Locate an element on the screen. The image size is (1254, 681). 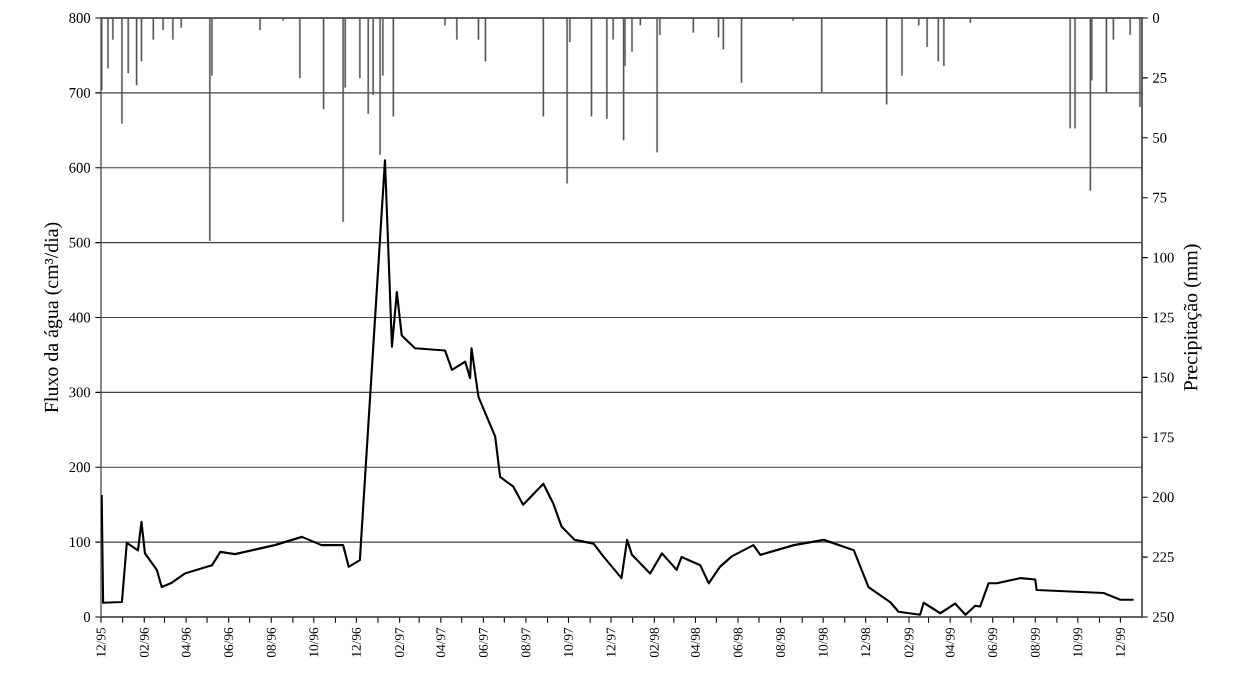
y-axis-title: Fluxo da água (cm³/dia) is located at coordinates (53, 317).